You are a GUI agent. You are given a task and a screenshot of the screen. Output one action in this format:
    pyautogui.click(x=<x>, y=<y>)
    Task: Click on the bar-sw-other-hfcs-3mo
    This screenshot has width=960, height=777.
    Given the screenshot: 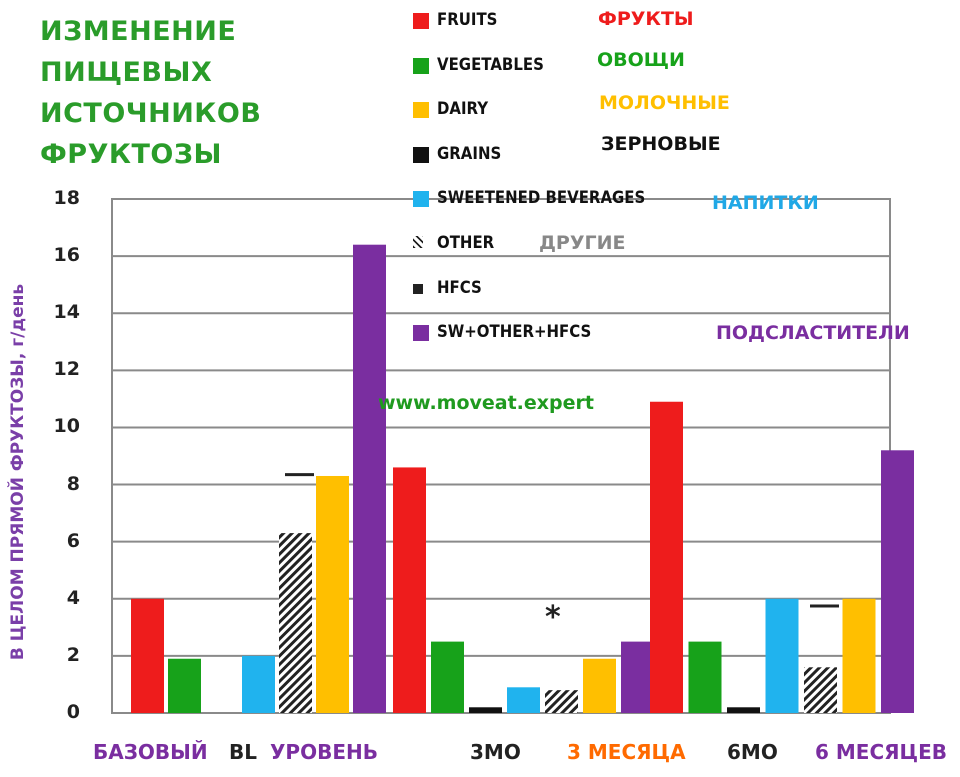 What is the action you would take?
    pyautogui.click(x=637, y=677)
    